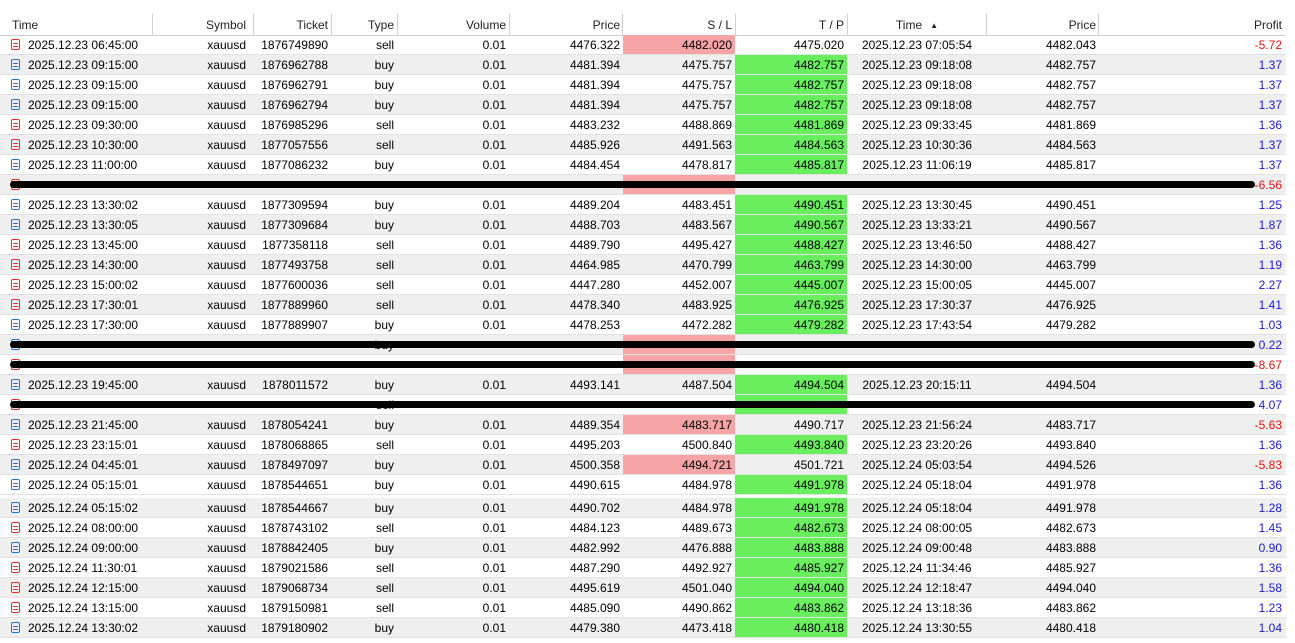  I want to click on row-profit: -5.72, so click(1268, 45).